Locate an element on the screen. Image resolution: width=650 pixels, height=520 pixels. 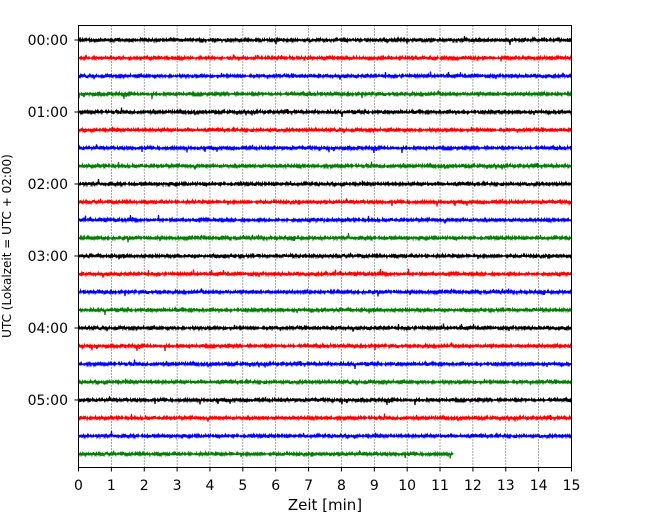
x-tick-label: 4 is located at coordinates (210, 486).